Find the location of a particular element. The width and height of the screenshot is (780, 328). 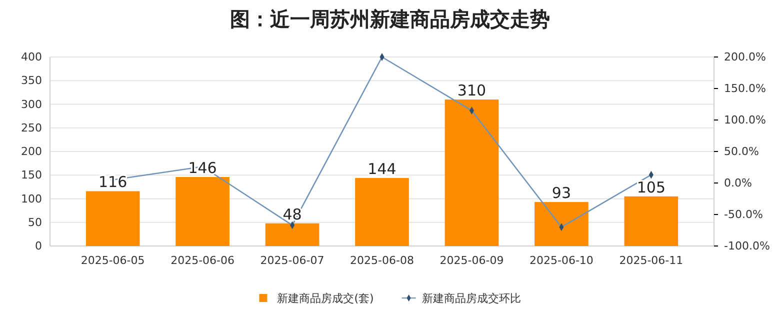

y-tick-label: 250 is located at coordinates (31, 127).